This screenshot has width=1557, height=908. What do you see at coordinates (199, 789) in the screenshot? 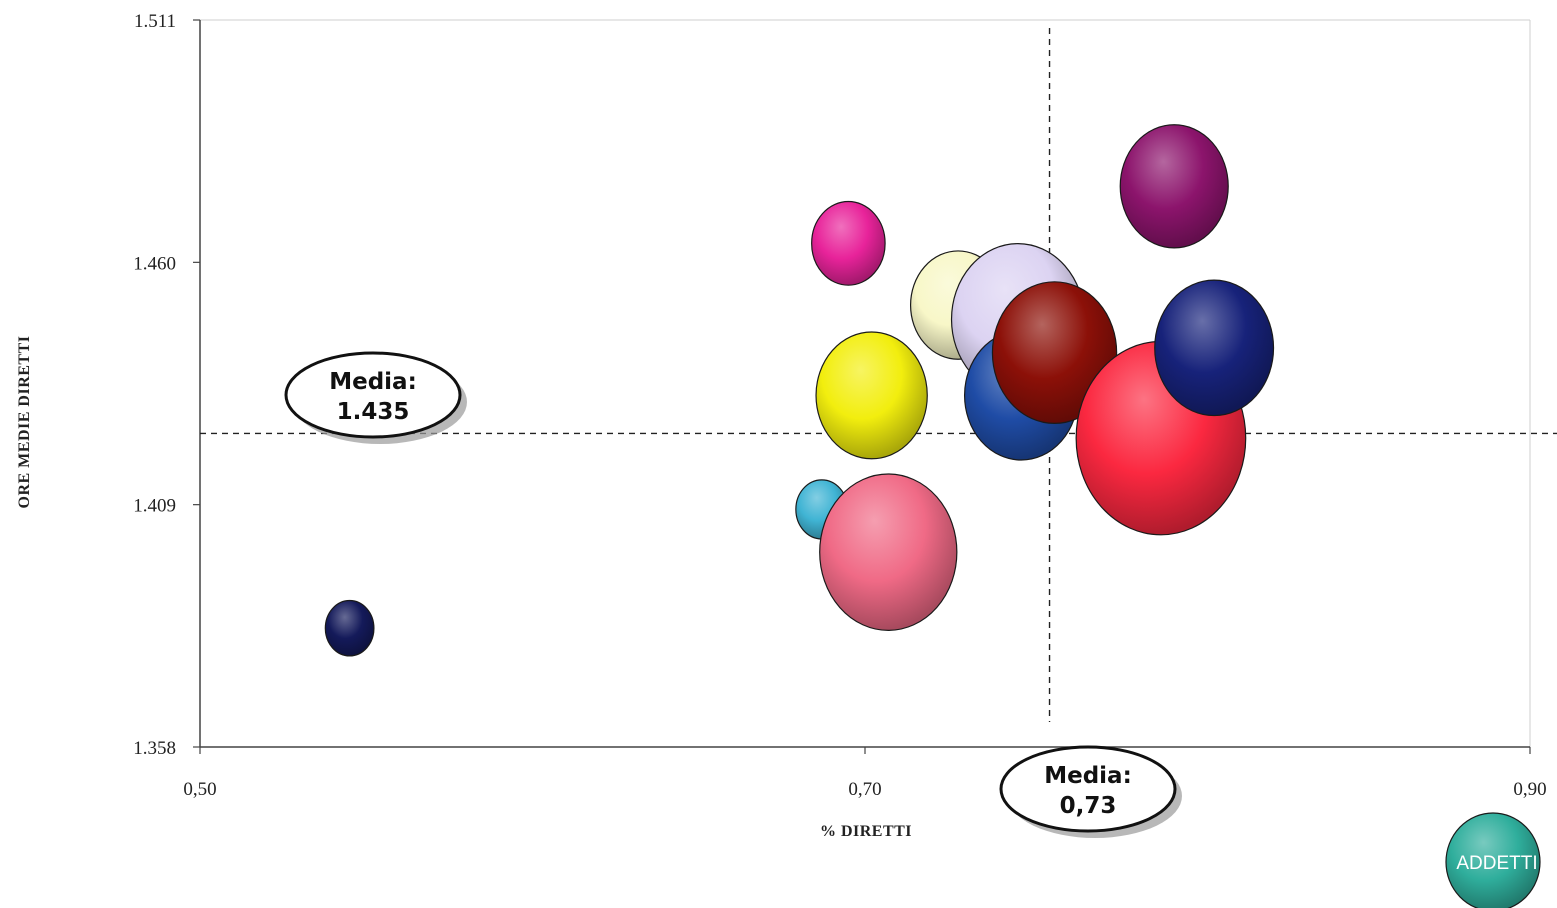
I see `x-tick-label: 0,50` at bounding box center [199, 789].